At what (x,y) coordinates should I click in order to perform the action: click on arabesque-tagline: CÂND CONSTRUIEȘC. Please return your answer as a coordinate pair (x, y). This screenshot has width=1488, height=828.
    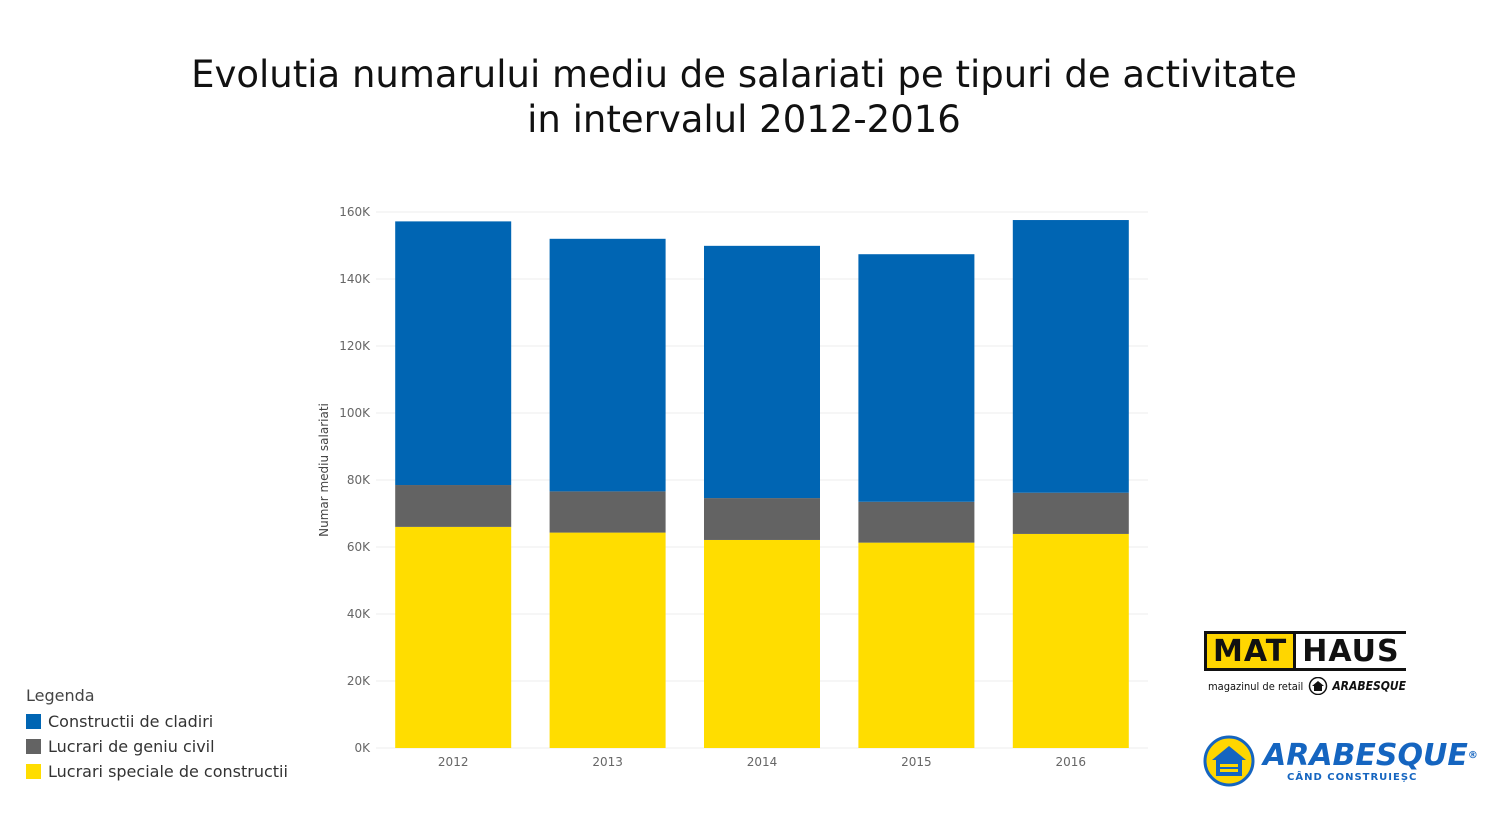
    Looking at the image, I should click on (1352, 777).